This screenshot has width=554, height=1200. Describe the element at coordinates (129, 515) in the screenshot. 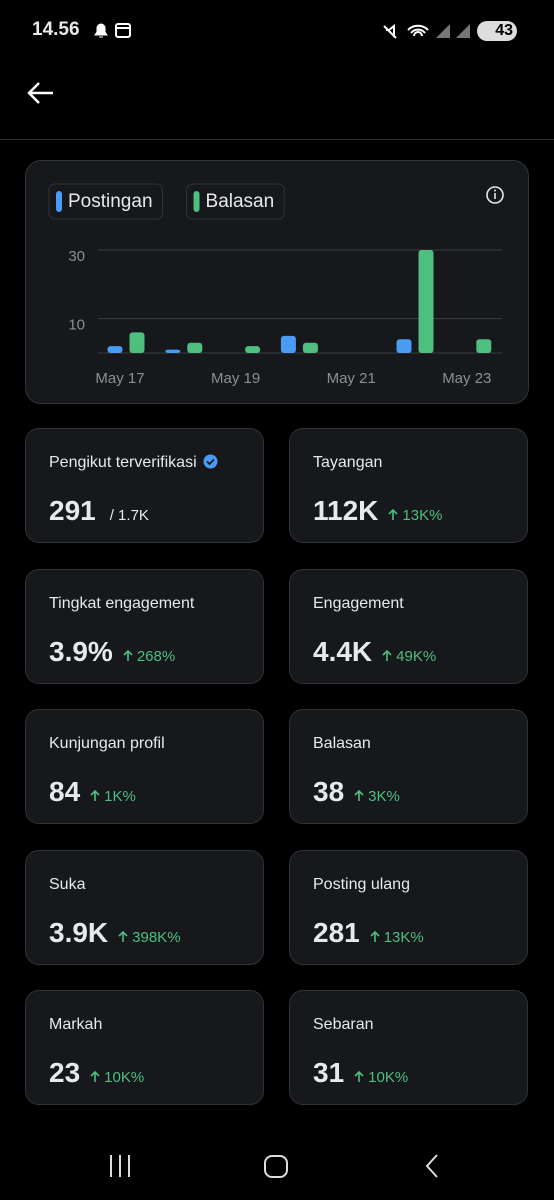

I see `stat-total: / 1.7K` at that location.